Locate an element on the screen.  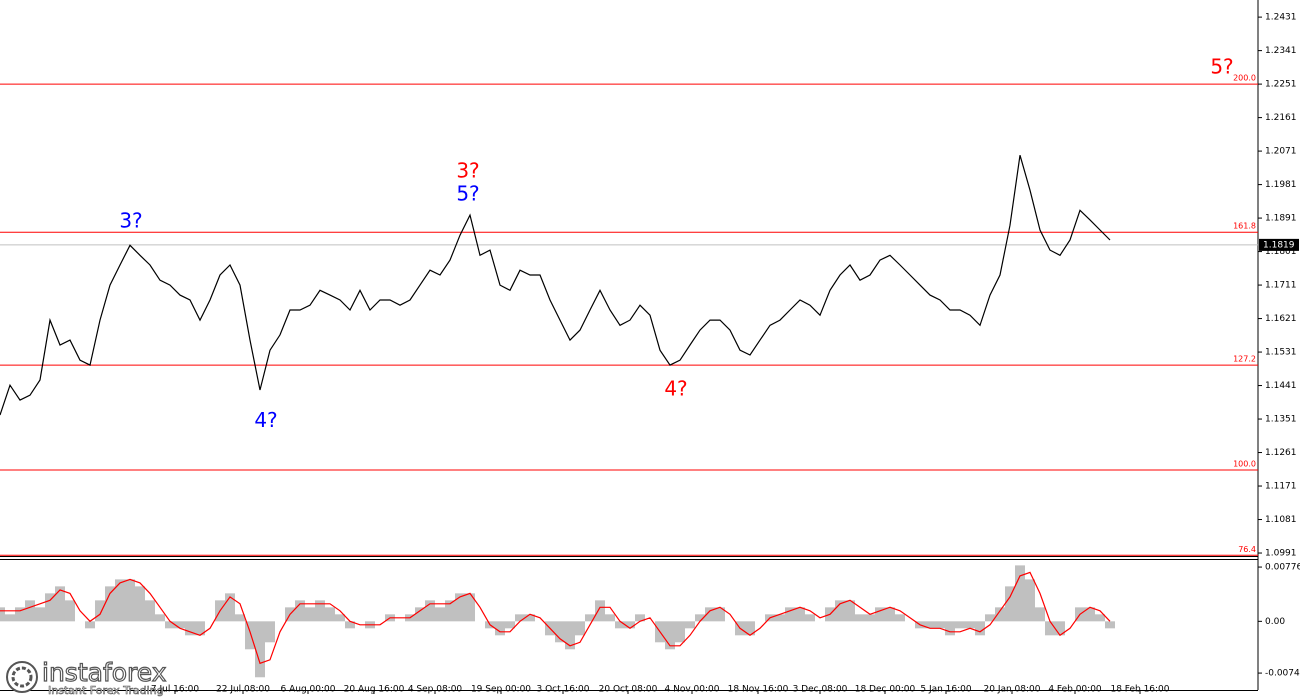
level-label: 200.0 is located at coordinates (1244, 78).